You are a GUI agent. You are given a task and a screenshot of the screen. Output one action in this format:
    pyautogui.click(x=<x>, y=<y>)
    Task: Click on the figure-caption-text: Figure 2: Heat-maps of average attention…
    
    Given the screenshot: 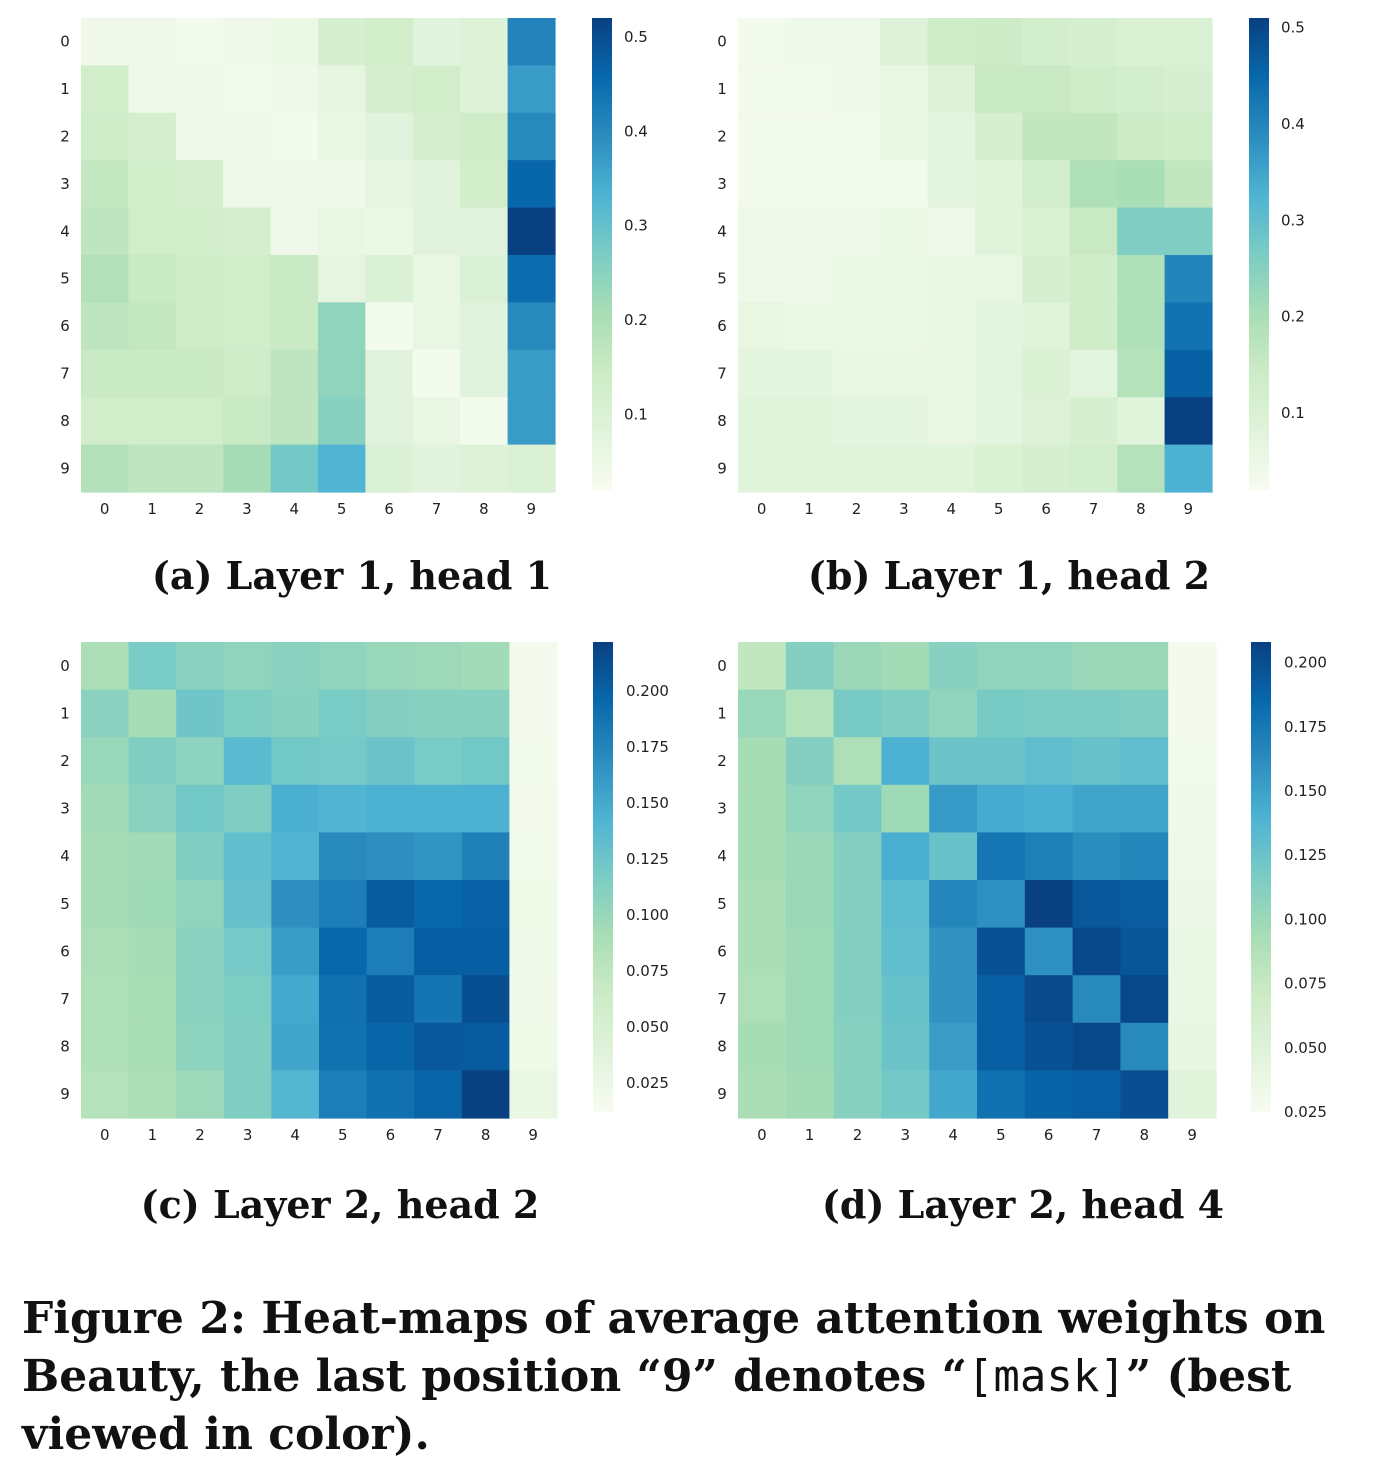 What is the action you would take?
    pyautogui.click(x=674, y=1347)
    